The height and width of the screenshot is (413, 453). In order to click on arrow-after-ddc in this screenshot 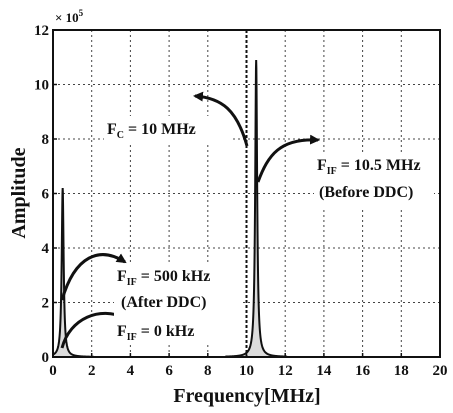, I will do `click(93, 277)`.